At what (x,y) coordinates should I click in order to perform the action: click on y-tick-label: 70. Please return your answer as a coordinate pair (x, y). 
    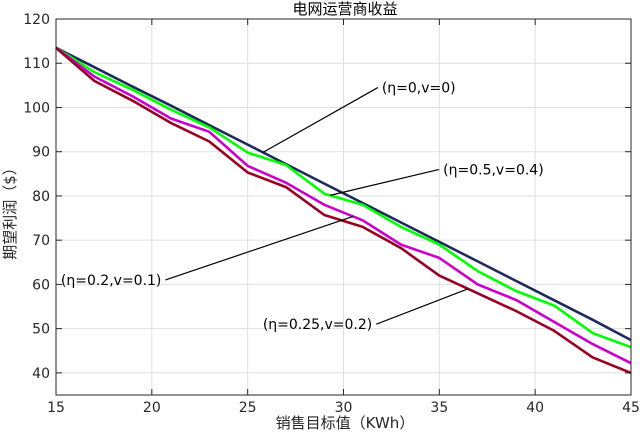
    Looking at the image, I should click on (41, 241).